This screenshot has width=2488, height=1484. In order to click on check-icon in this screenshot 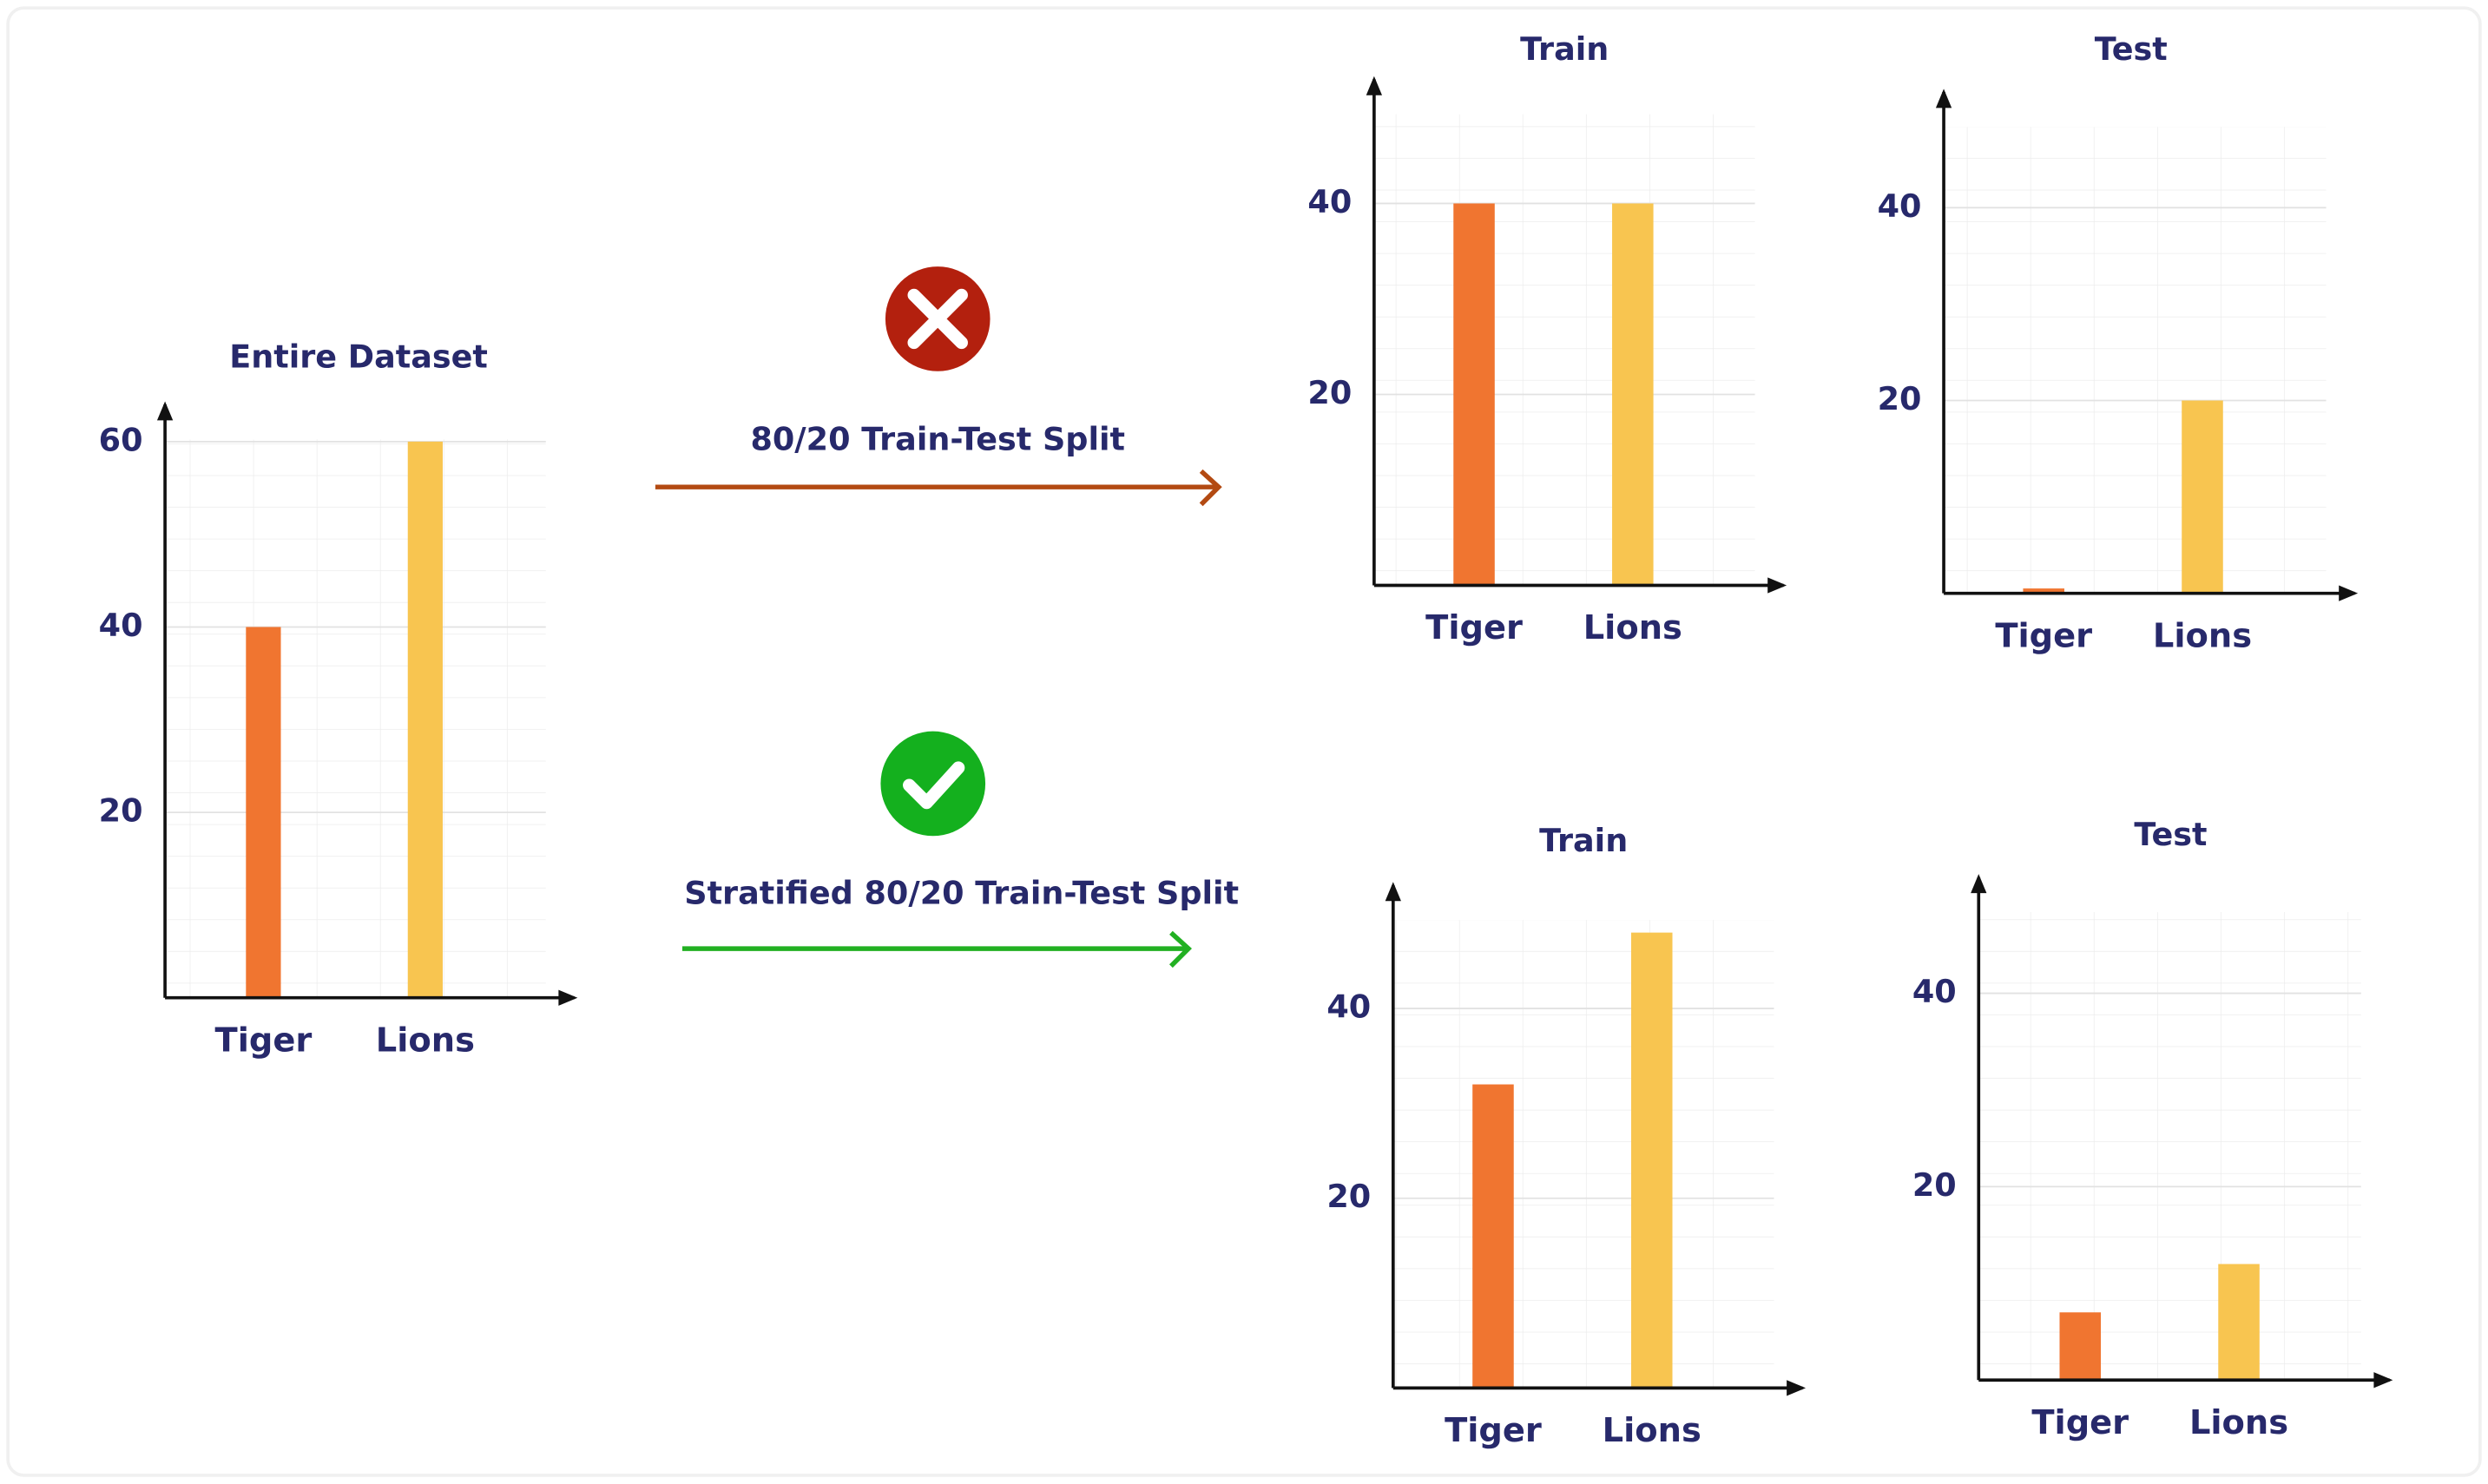, I will do `click(933, 784)`.